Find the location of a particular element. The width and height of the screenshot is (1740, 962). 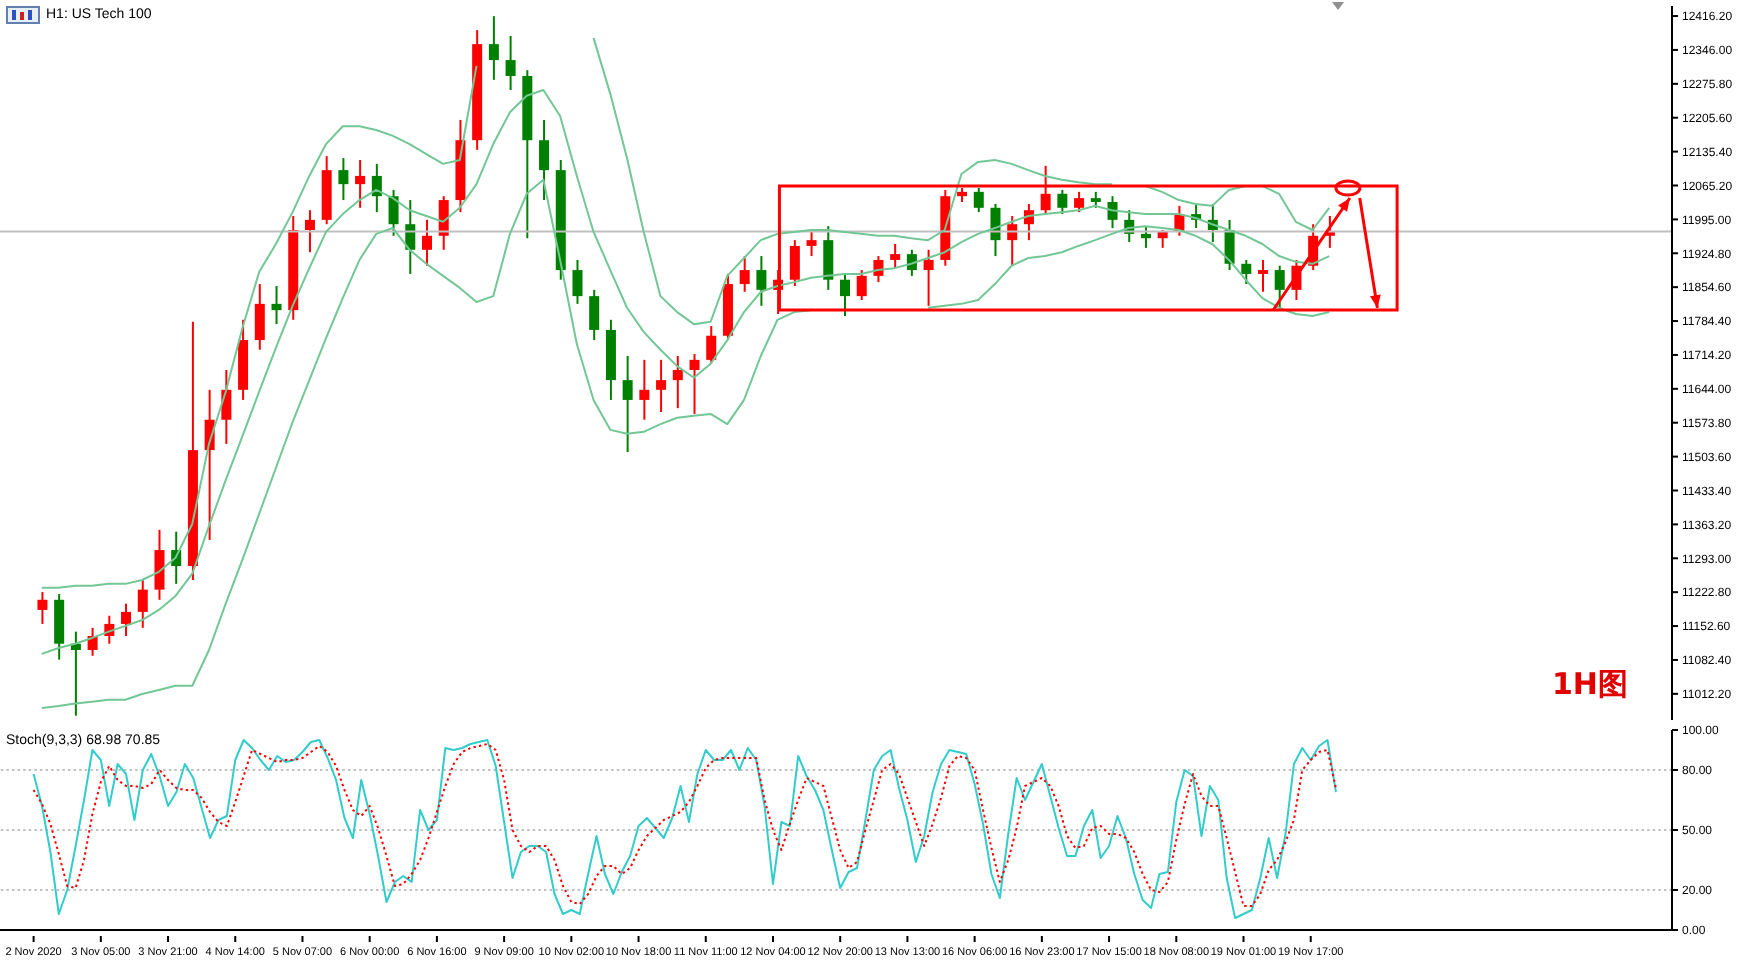

annotation: 1H图 is located at coordinates (1590, 684).